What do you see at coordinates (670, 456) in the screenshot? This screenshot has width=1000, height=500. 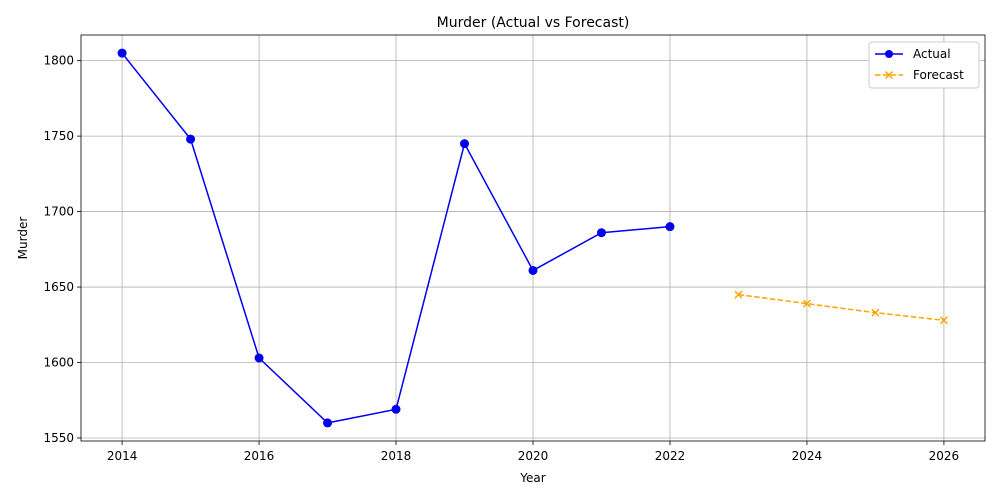 I see `x-tick-label: 2022` at bounding box center [670, 456].